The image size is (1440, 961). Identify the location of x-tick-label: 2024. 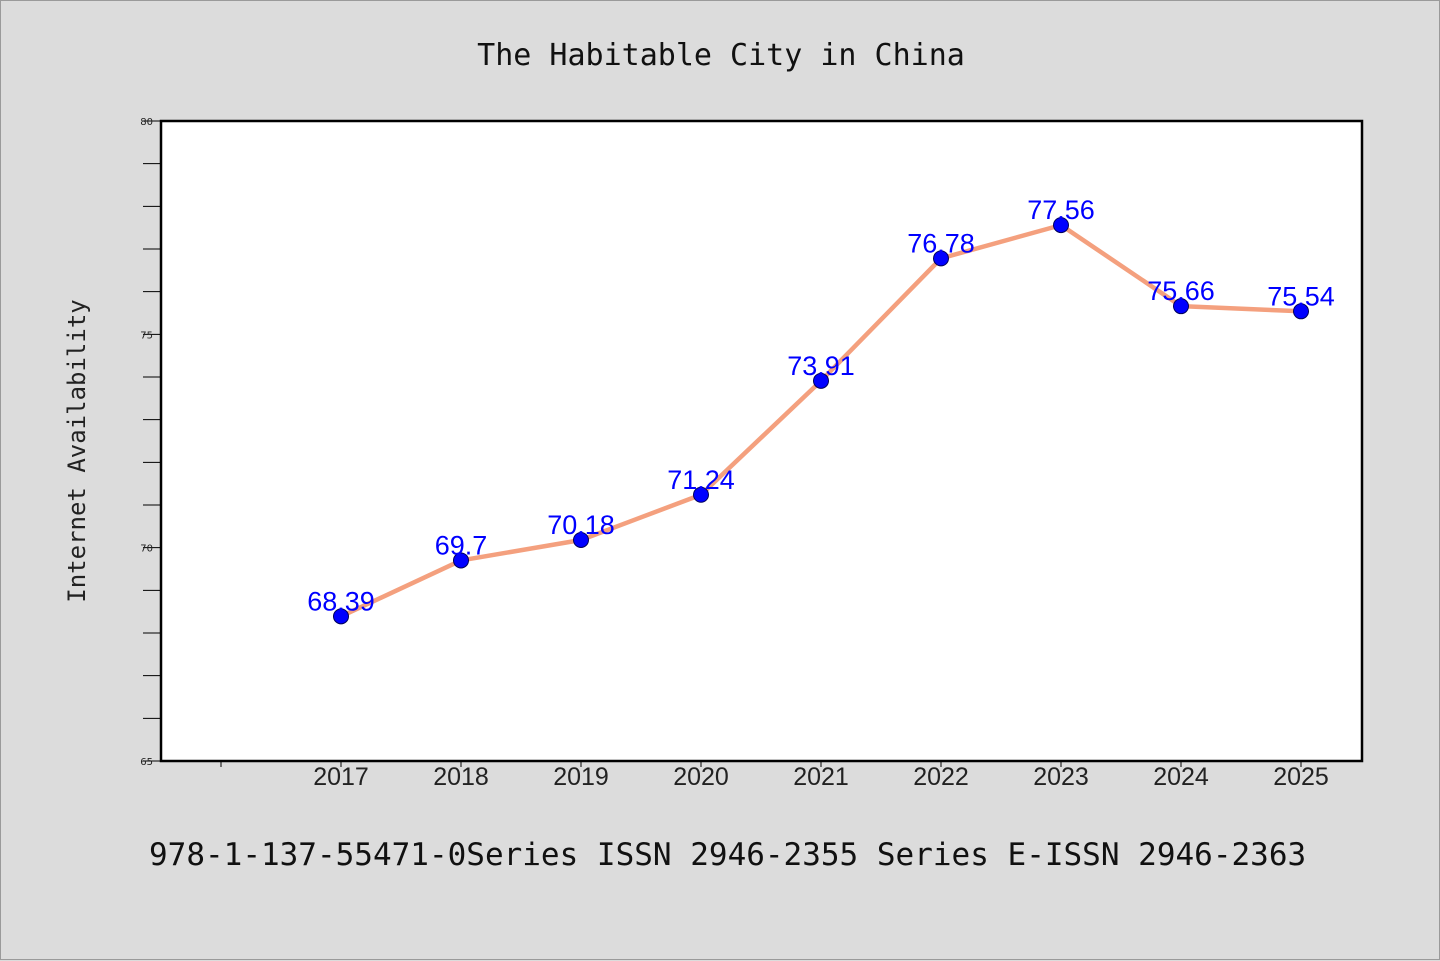
(1181, 777).